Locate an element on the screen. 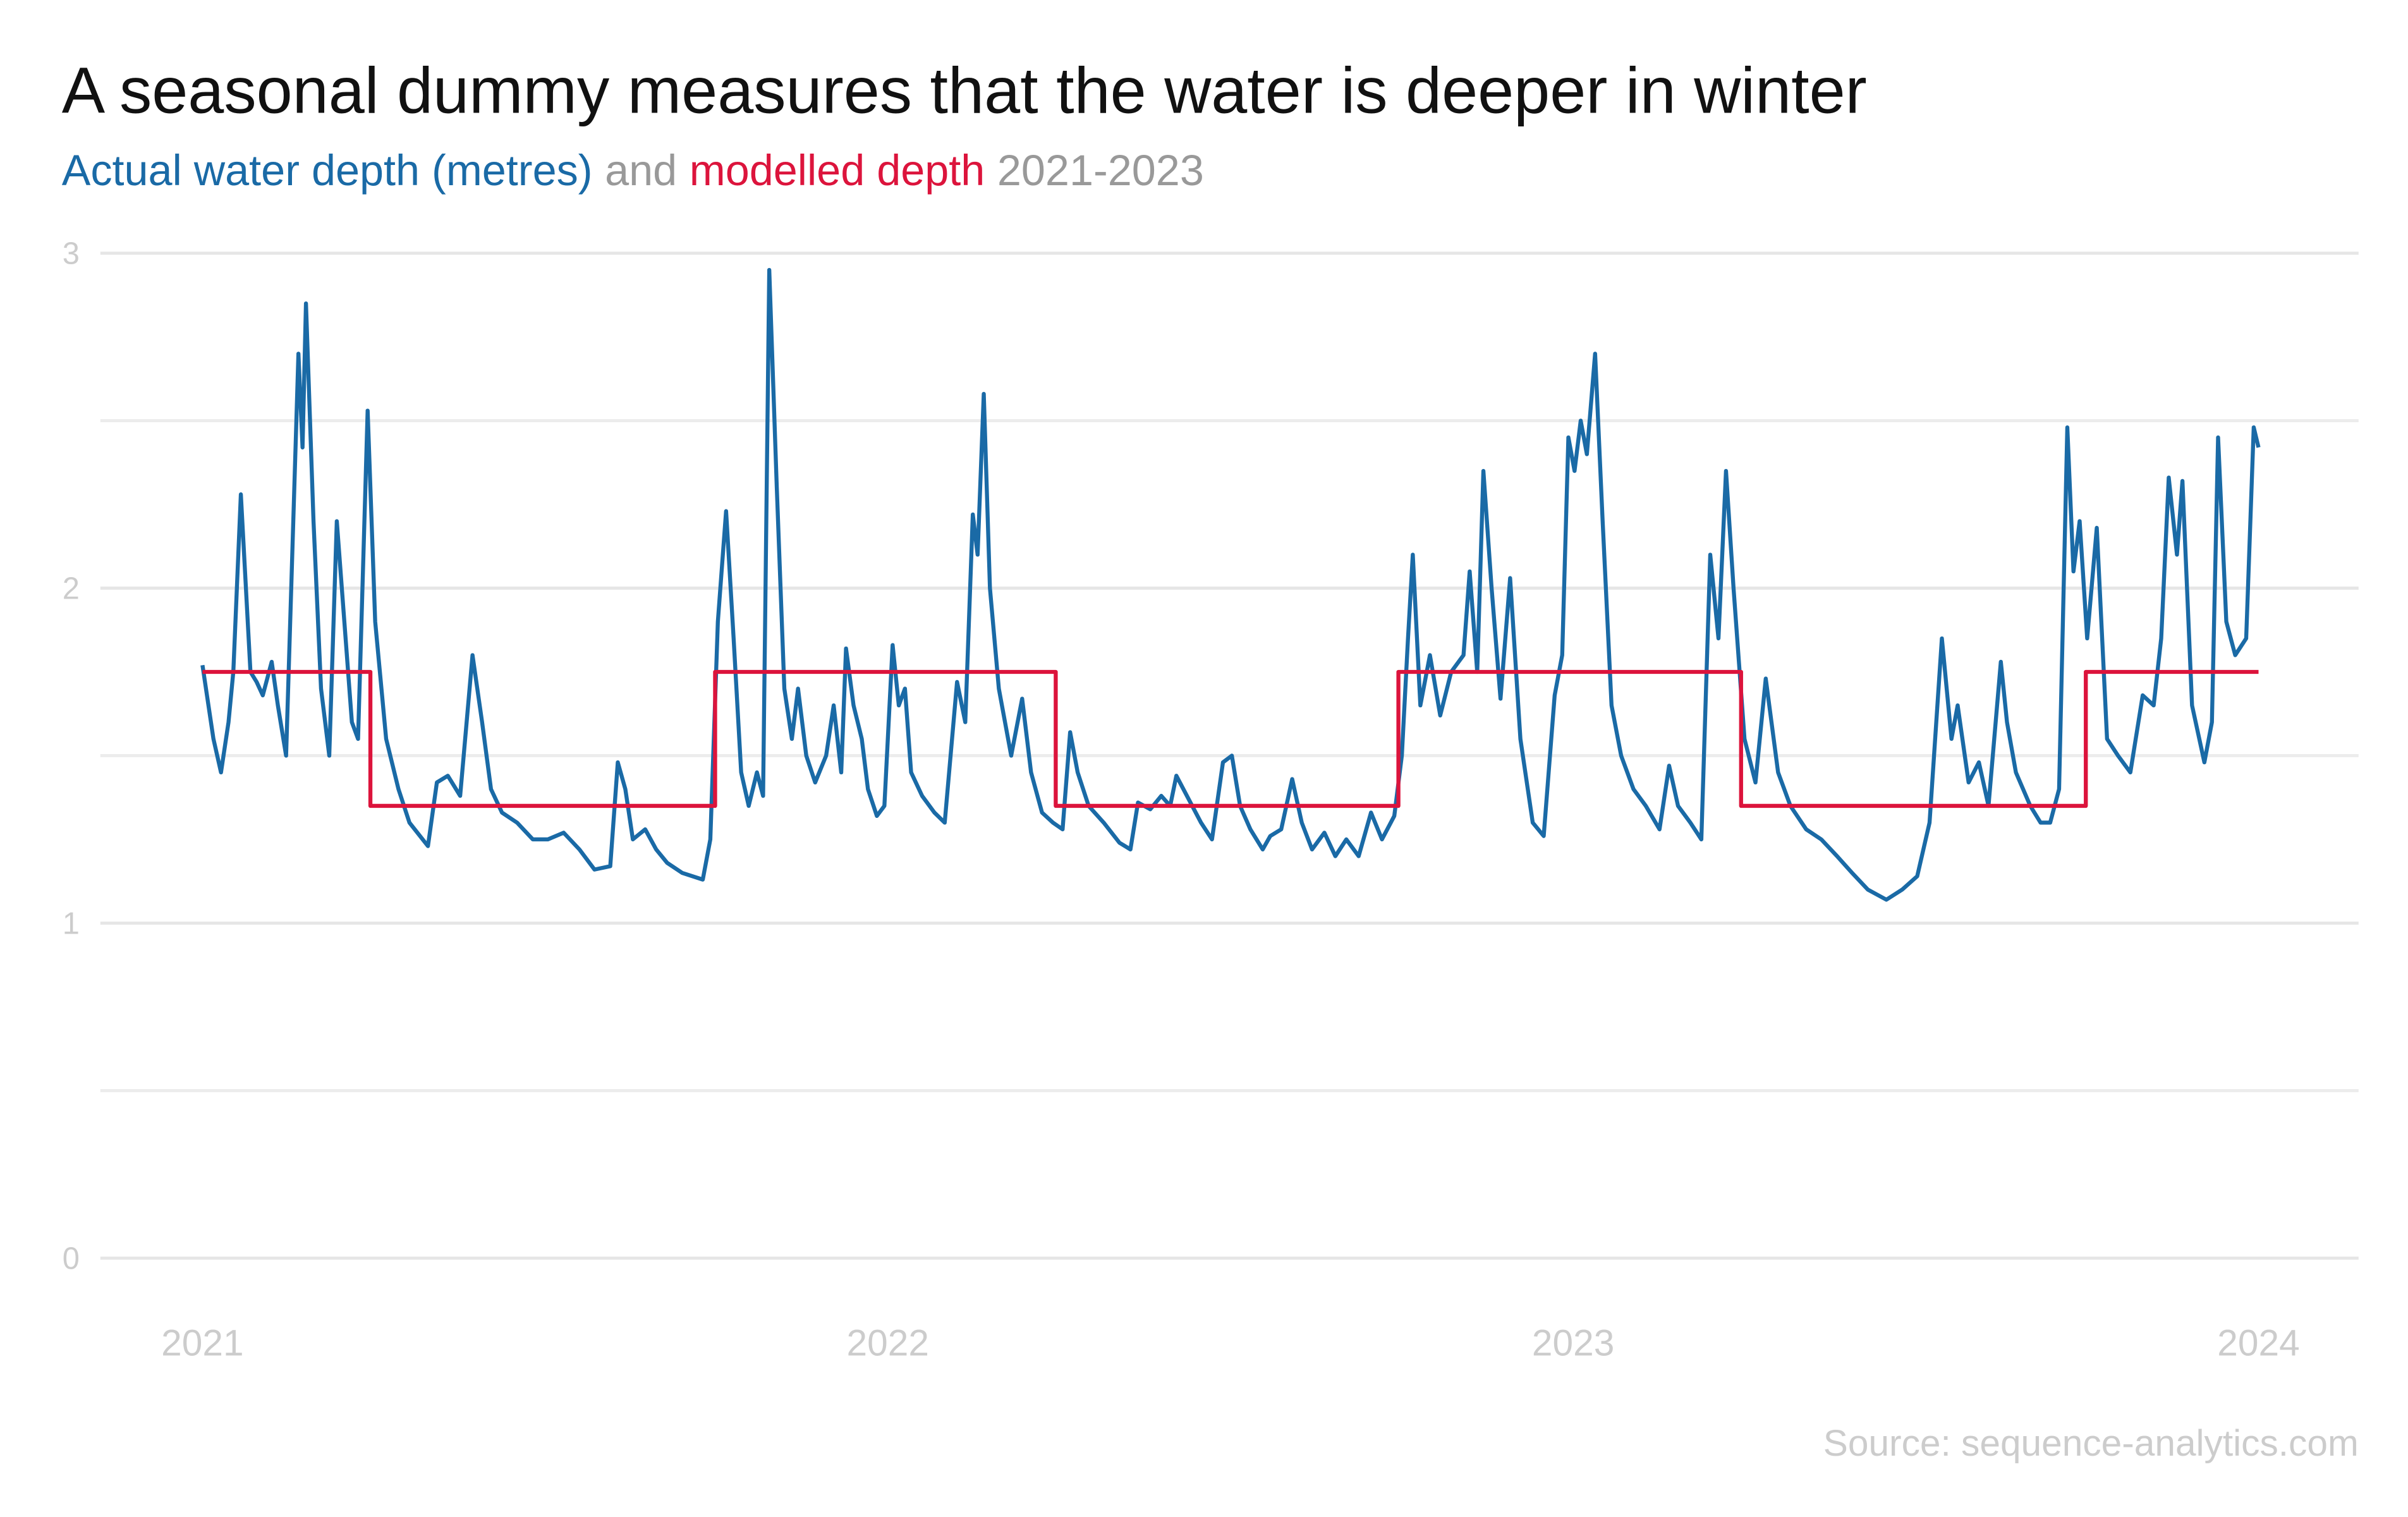  legend-entry: Actual water depth (metres) is located at coordinates (327, 171).